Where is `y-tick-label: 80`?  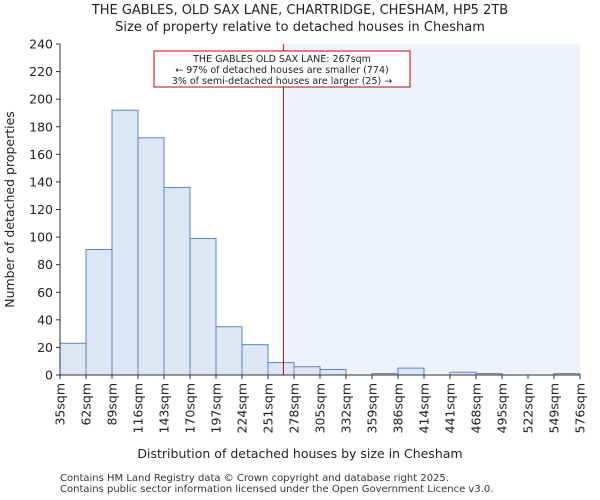 y-tick-label: 80 is located at coordinates (45, 264).